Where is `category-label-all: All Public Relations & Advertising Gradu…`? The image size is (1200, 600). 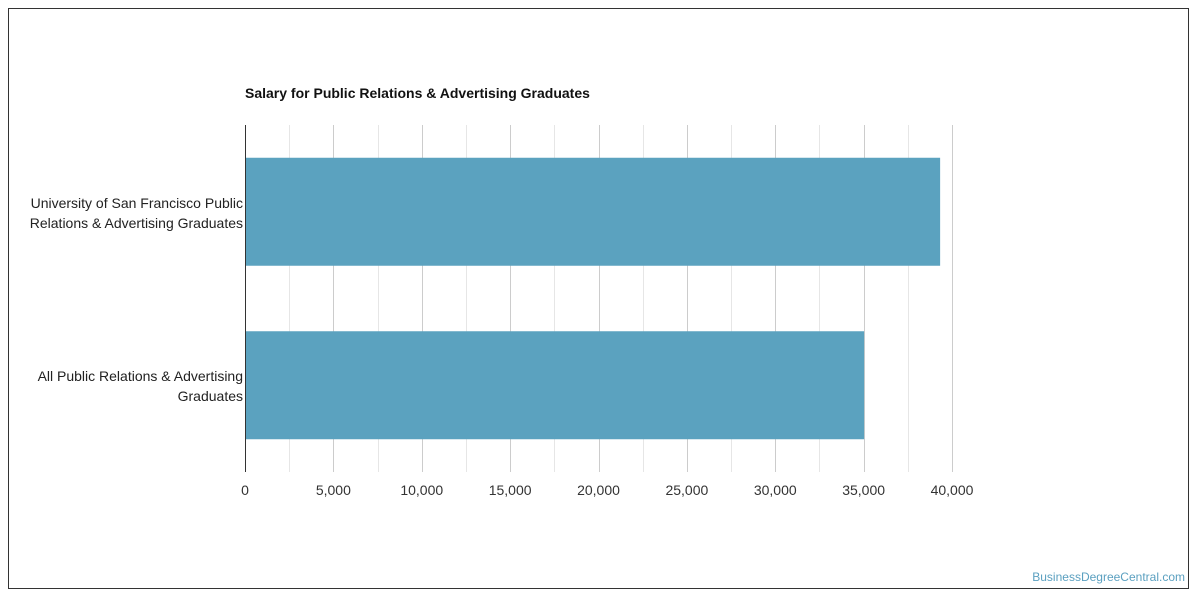
category-label-all: All Public Relations & Advertising Gradu… is located at coordinates (123, 386).